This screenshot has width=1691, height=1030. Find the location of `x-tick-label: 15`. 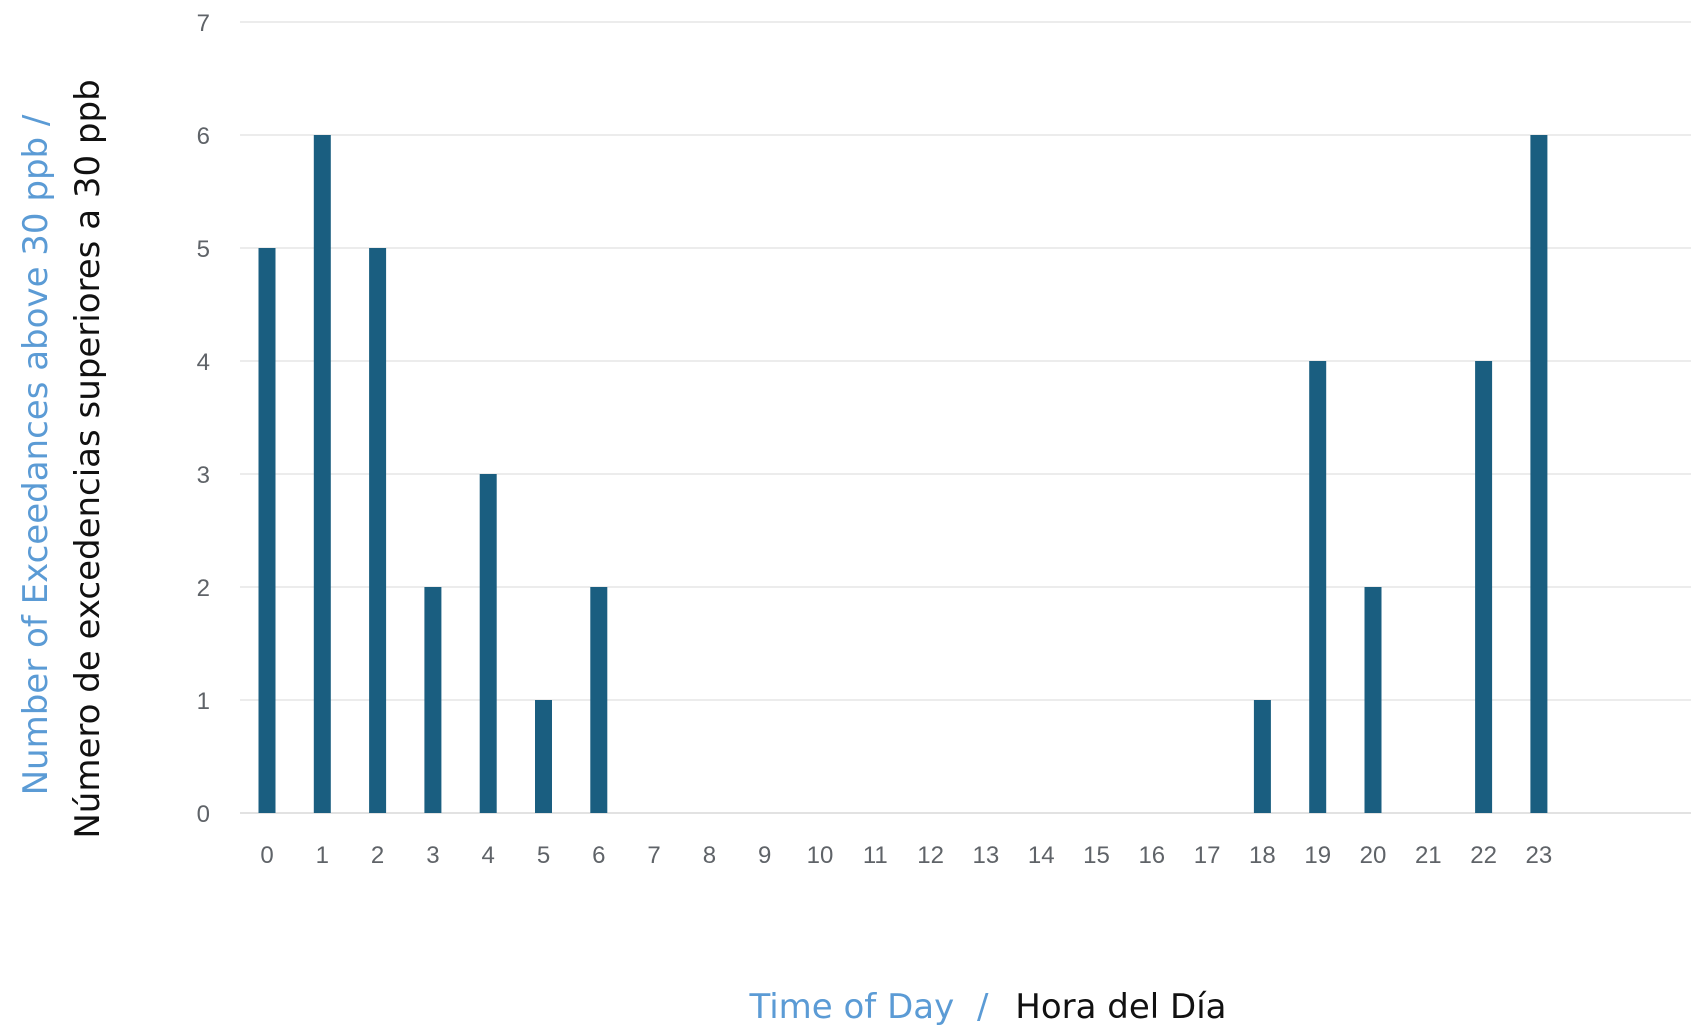

x-tick-label: 15 is located at coordinates (1096, 855).